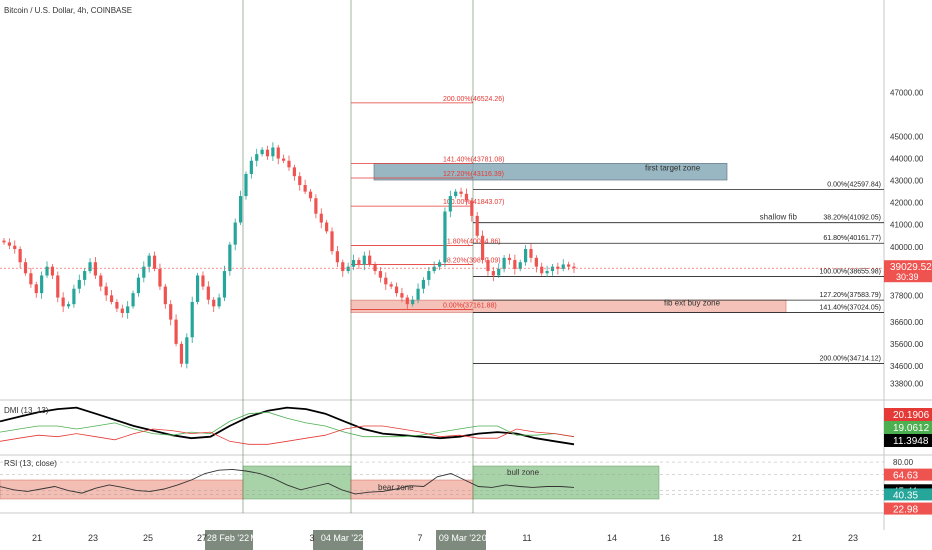 The image size is (932, 550). I want to click on fib-right-label: 0.00%(42597.84), so click(854, 184).